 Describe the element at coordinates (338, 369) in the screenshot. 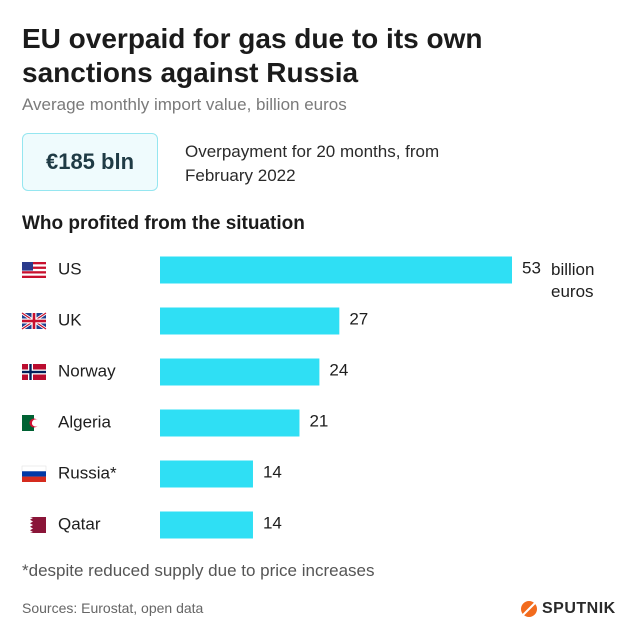

I see `value-label: 24` at that location.